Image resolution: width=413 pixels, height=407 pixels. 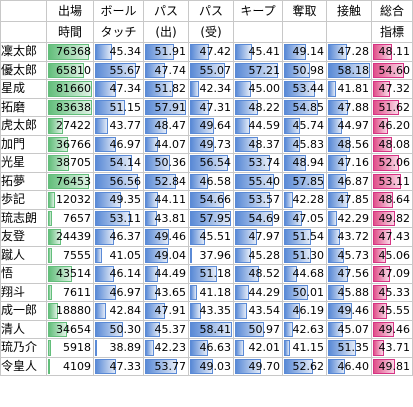 I want to click on stat-cell: 45.51, so click(x=211, y=237).